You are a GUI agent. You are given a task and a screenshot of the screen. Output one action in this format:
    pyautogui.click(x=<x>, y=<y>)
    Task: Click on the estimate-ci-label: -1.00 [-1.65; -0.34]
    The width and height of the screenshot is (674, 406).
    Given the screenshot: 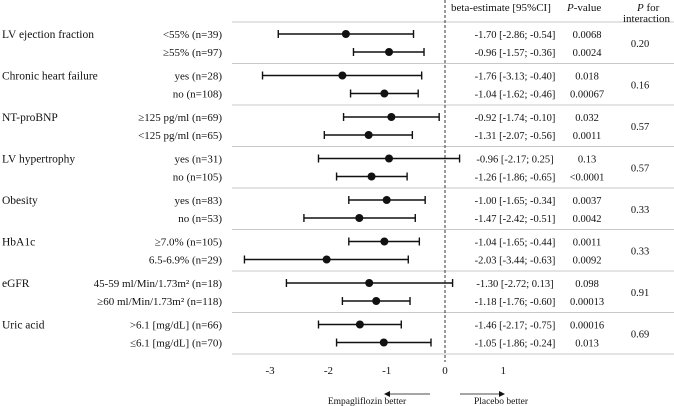 What is the action you would take?
    pyautogui.click(x=515, y=201)
    